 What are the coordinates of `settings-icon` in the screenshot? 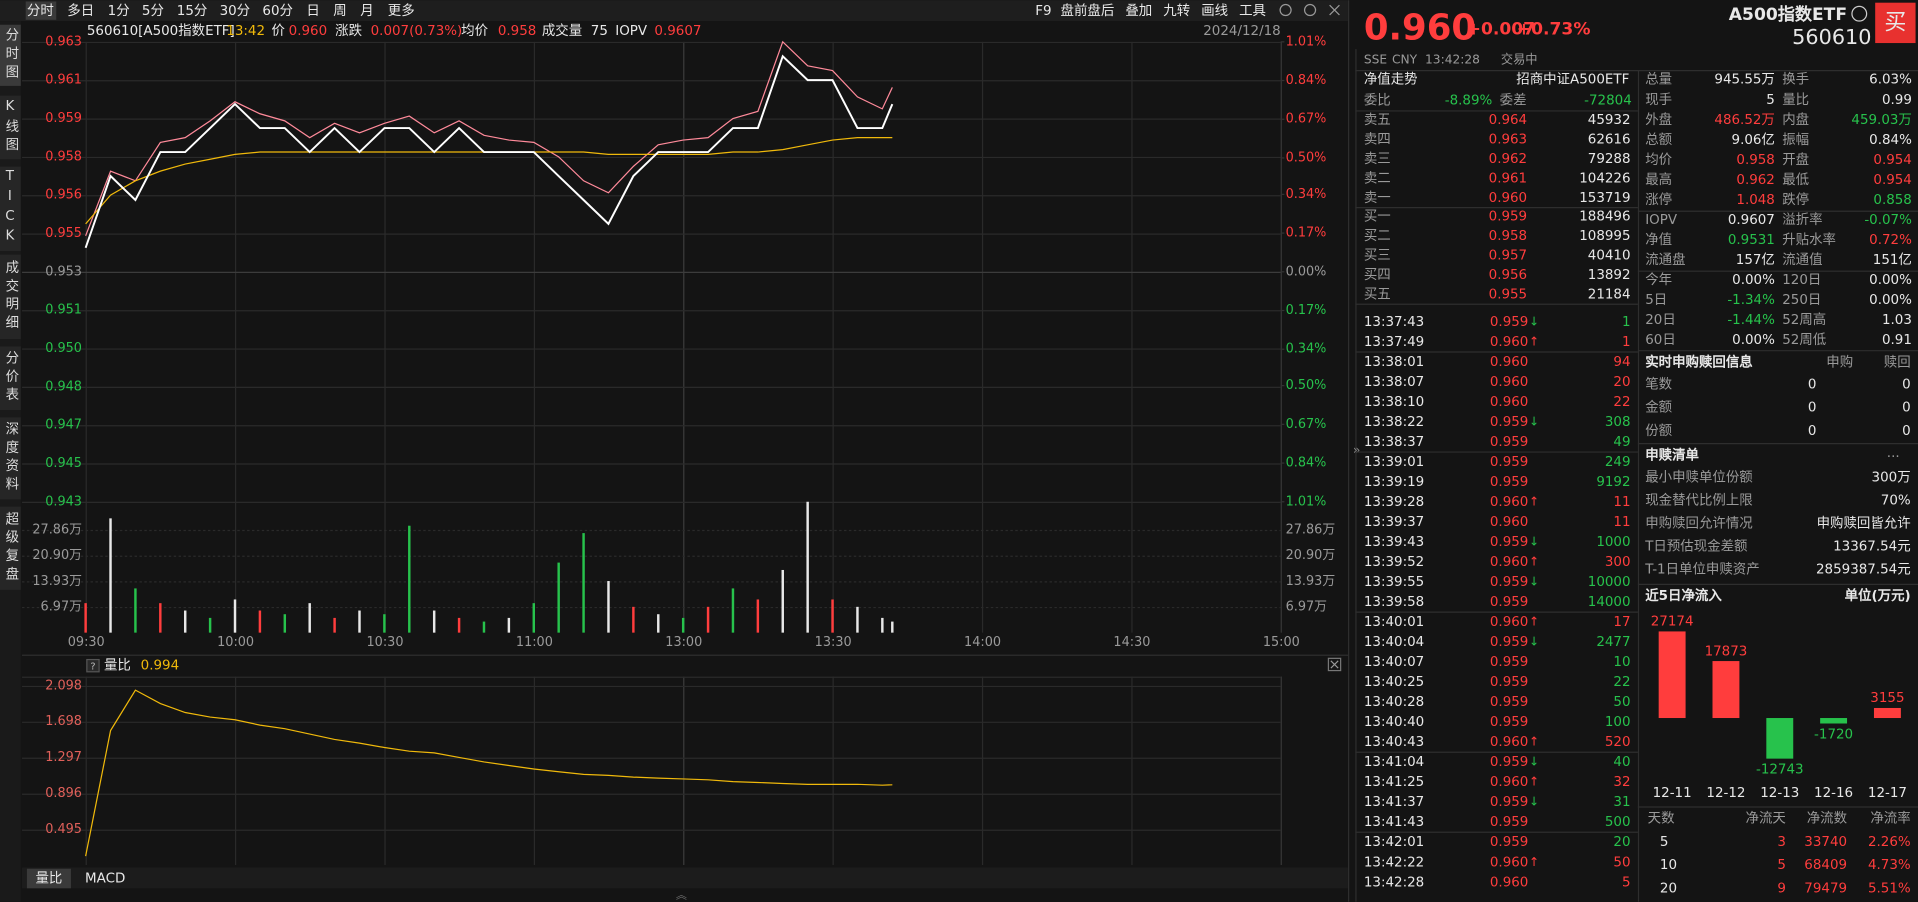 It's located at (1285, 10).